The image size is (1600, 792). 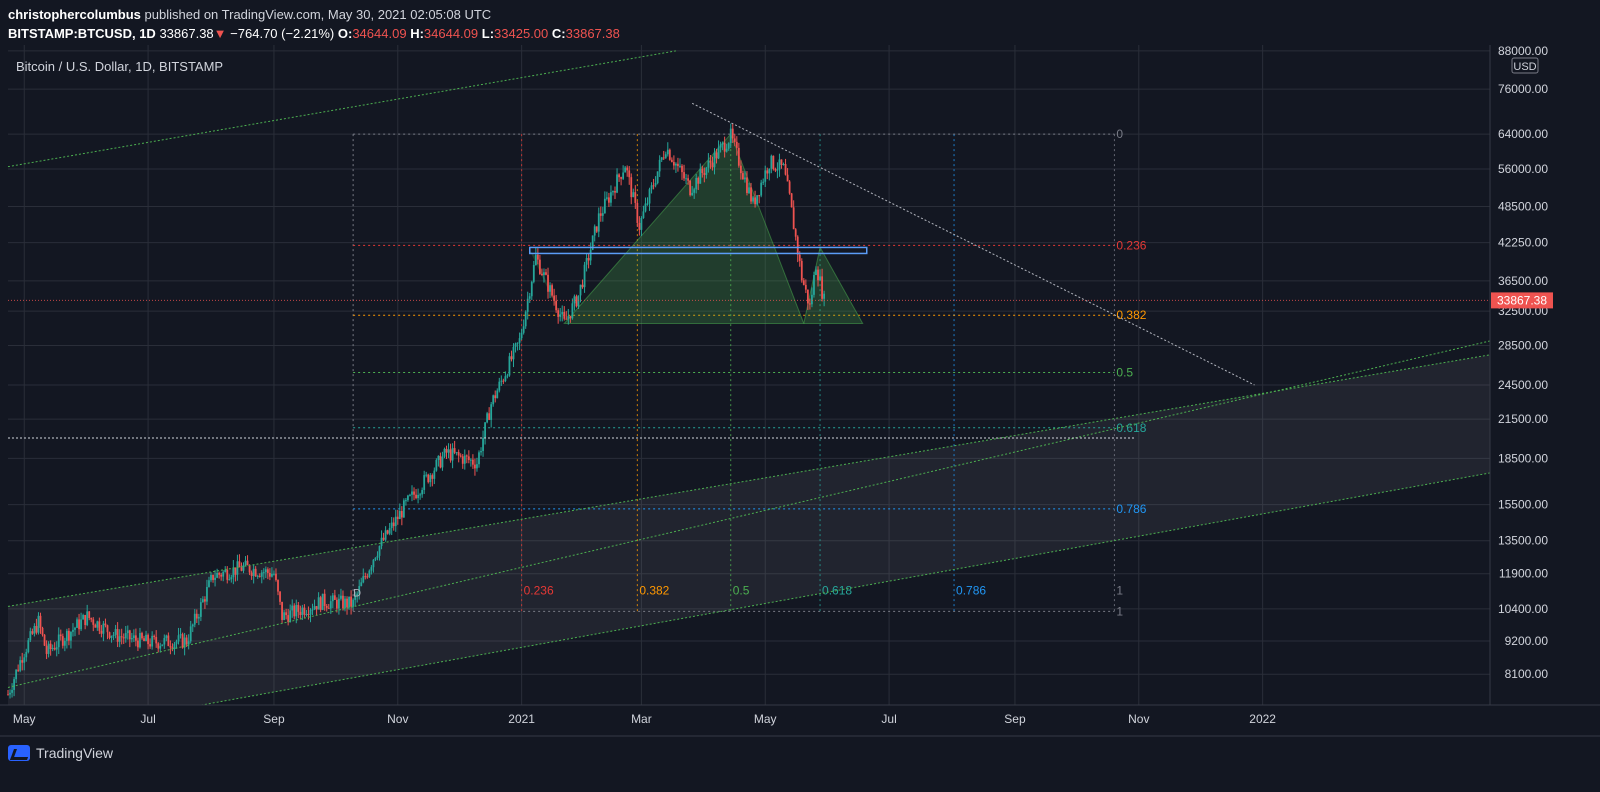 I want to click on fib-time-label: 0.5, so click(x=741, y=590).